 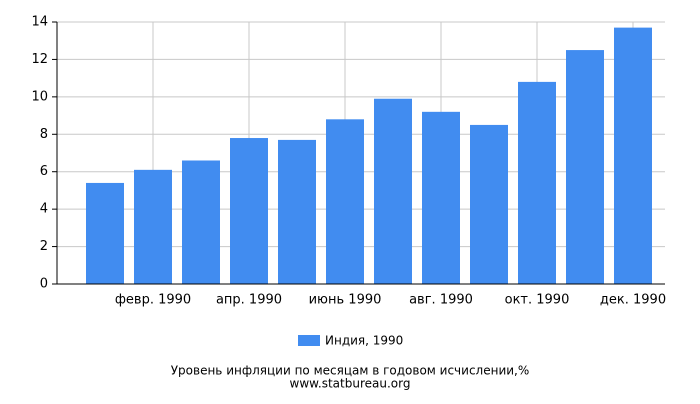 What do you see at coordinates (249, 300) in the screenshot?
I see `x-tick-label: апр. 1990` at bounding box center [249, 300].